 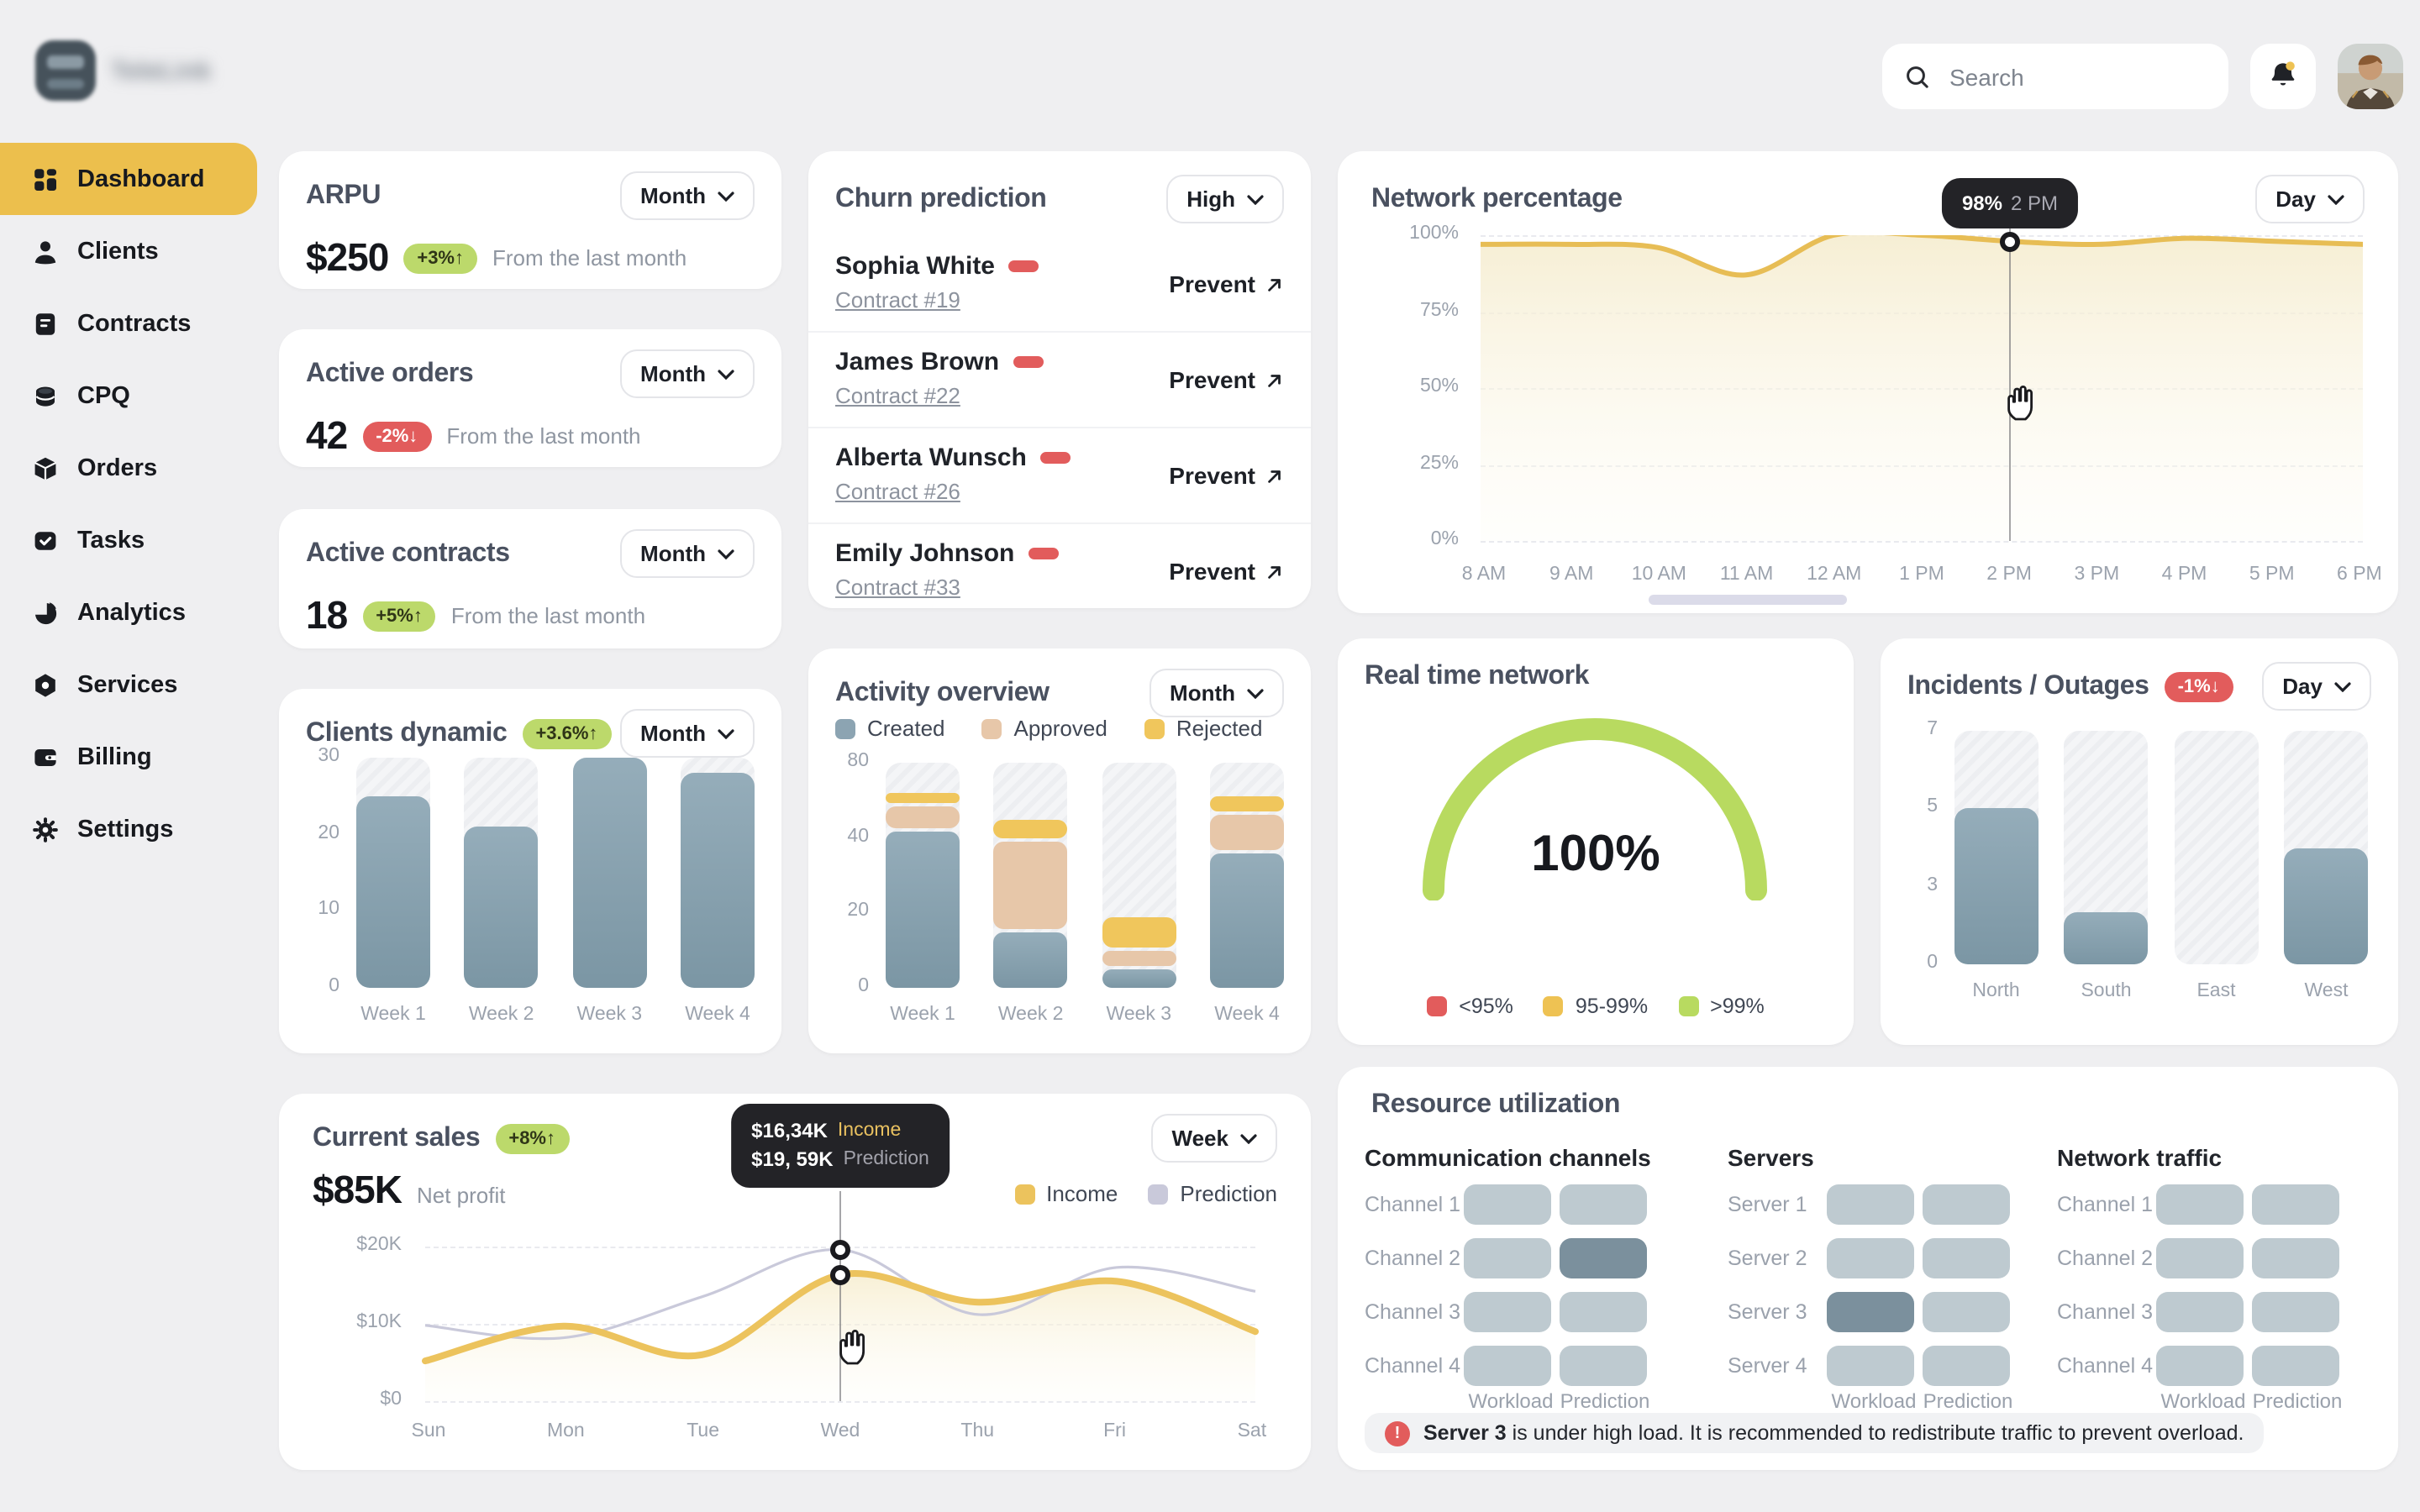 What do you see at coordinates (461, 1195) in the screenshot?
I see `net-profit-label: Net profit` at bounding box center [461, 1195].